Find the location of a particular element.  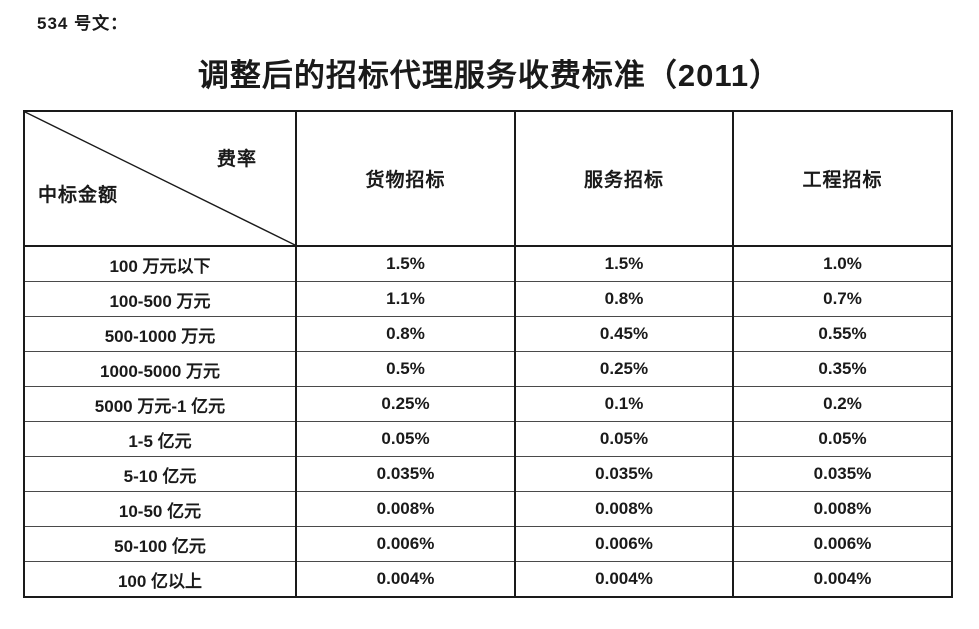

rate-cell: 1.1% is located at coordinates (405, 299).